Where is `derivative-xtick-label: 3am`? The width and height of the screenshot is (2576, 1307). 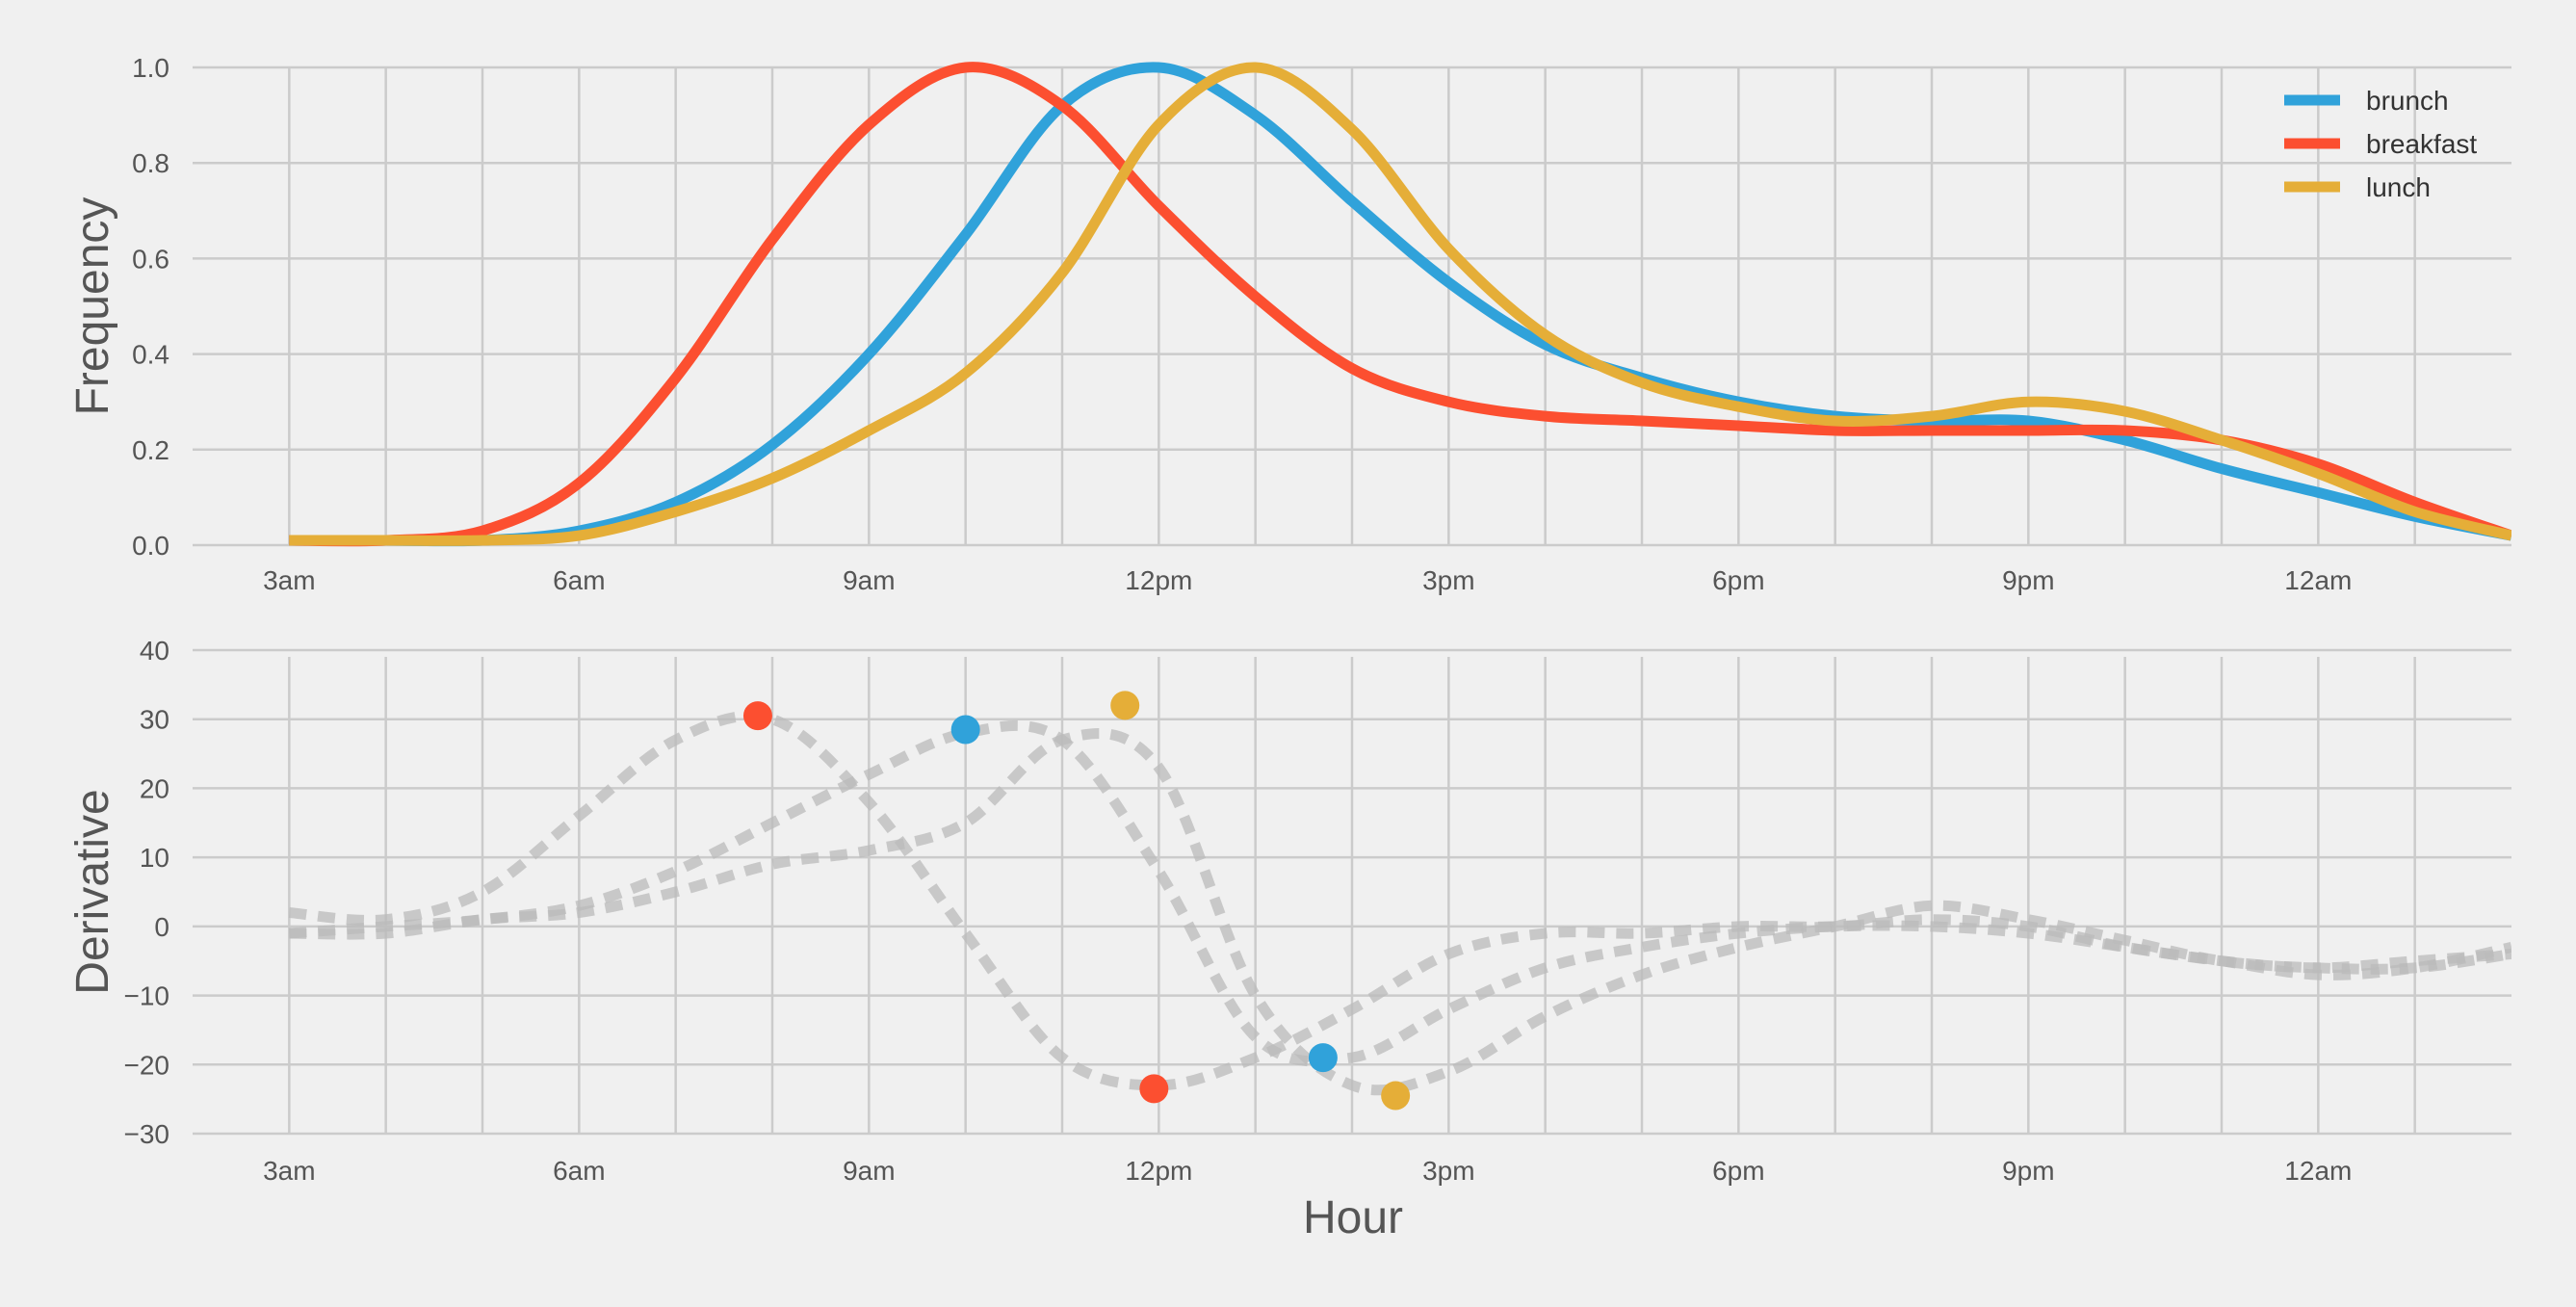 derivative-xtick-label: 3am is located at coordinates (289, 1171).